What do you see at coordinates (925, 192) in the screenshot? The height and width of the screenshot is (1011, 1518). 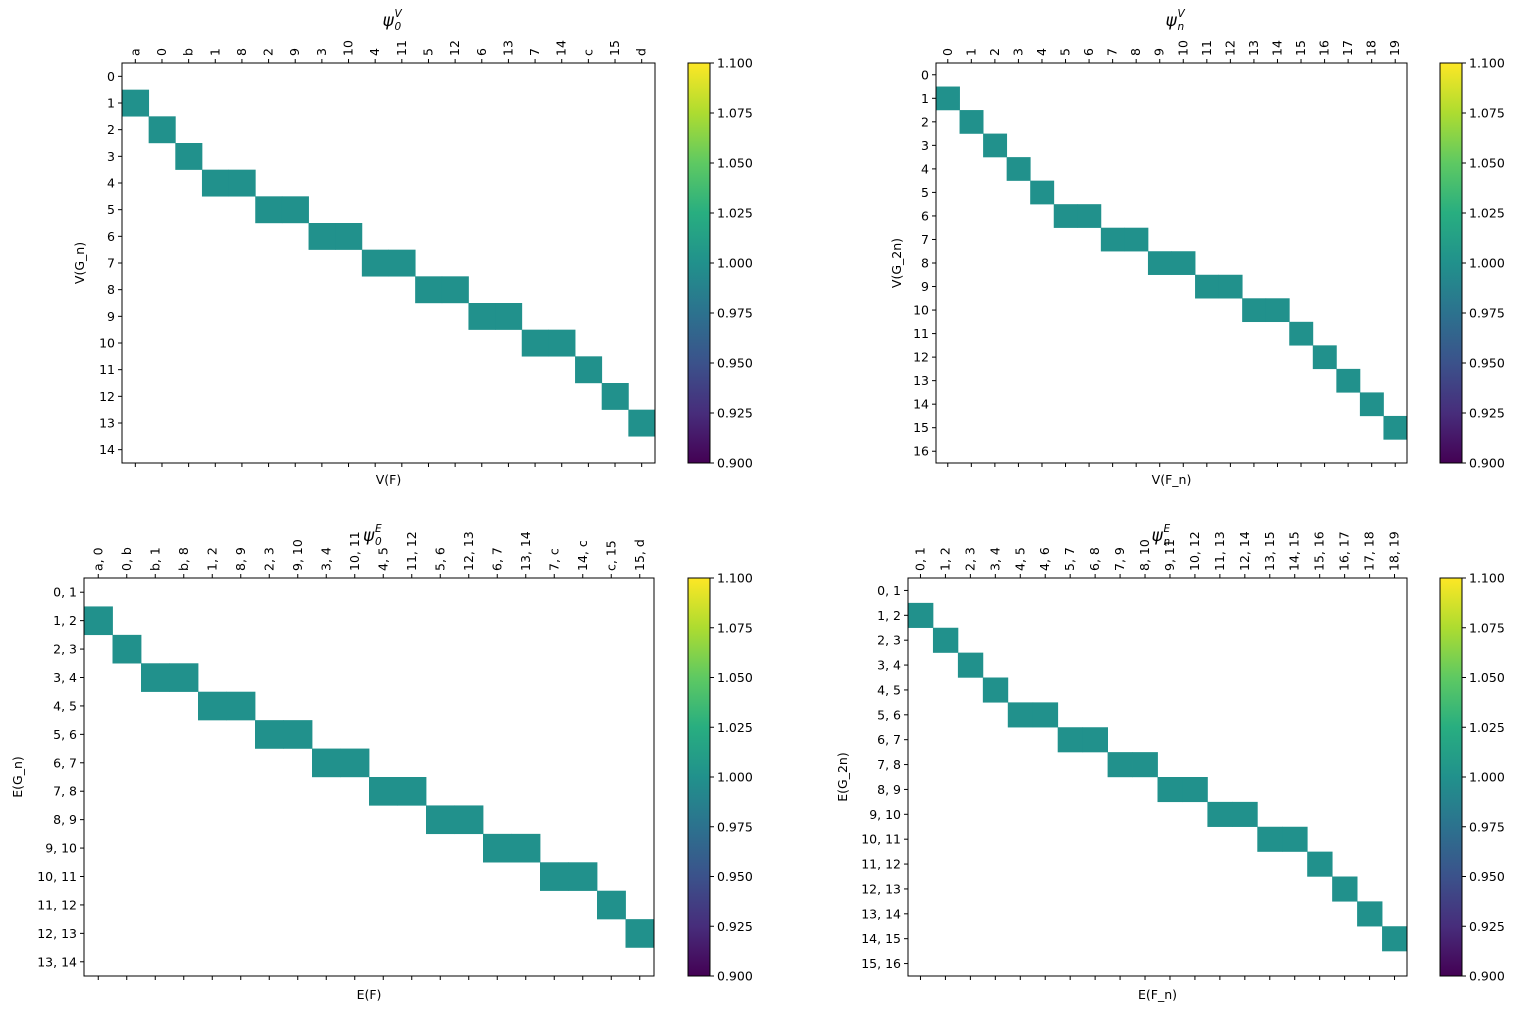 I see `y-tick-label: 5` at bounding box center [925, 192].